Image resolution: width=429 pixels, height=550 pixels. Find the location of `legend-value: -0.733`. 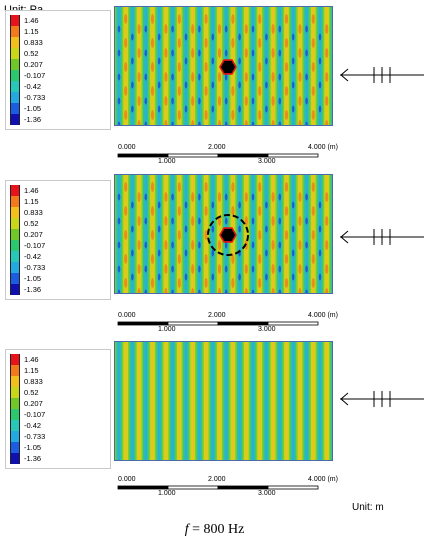

legend-value: -0.733 is located at coordinates (35, 267).